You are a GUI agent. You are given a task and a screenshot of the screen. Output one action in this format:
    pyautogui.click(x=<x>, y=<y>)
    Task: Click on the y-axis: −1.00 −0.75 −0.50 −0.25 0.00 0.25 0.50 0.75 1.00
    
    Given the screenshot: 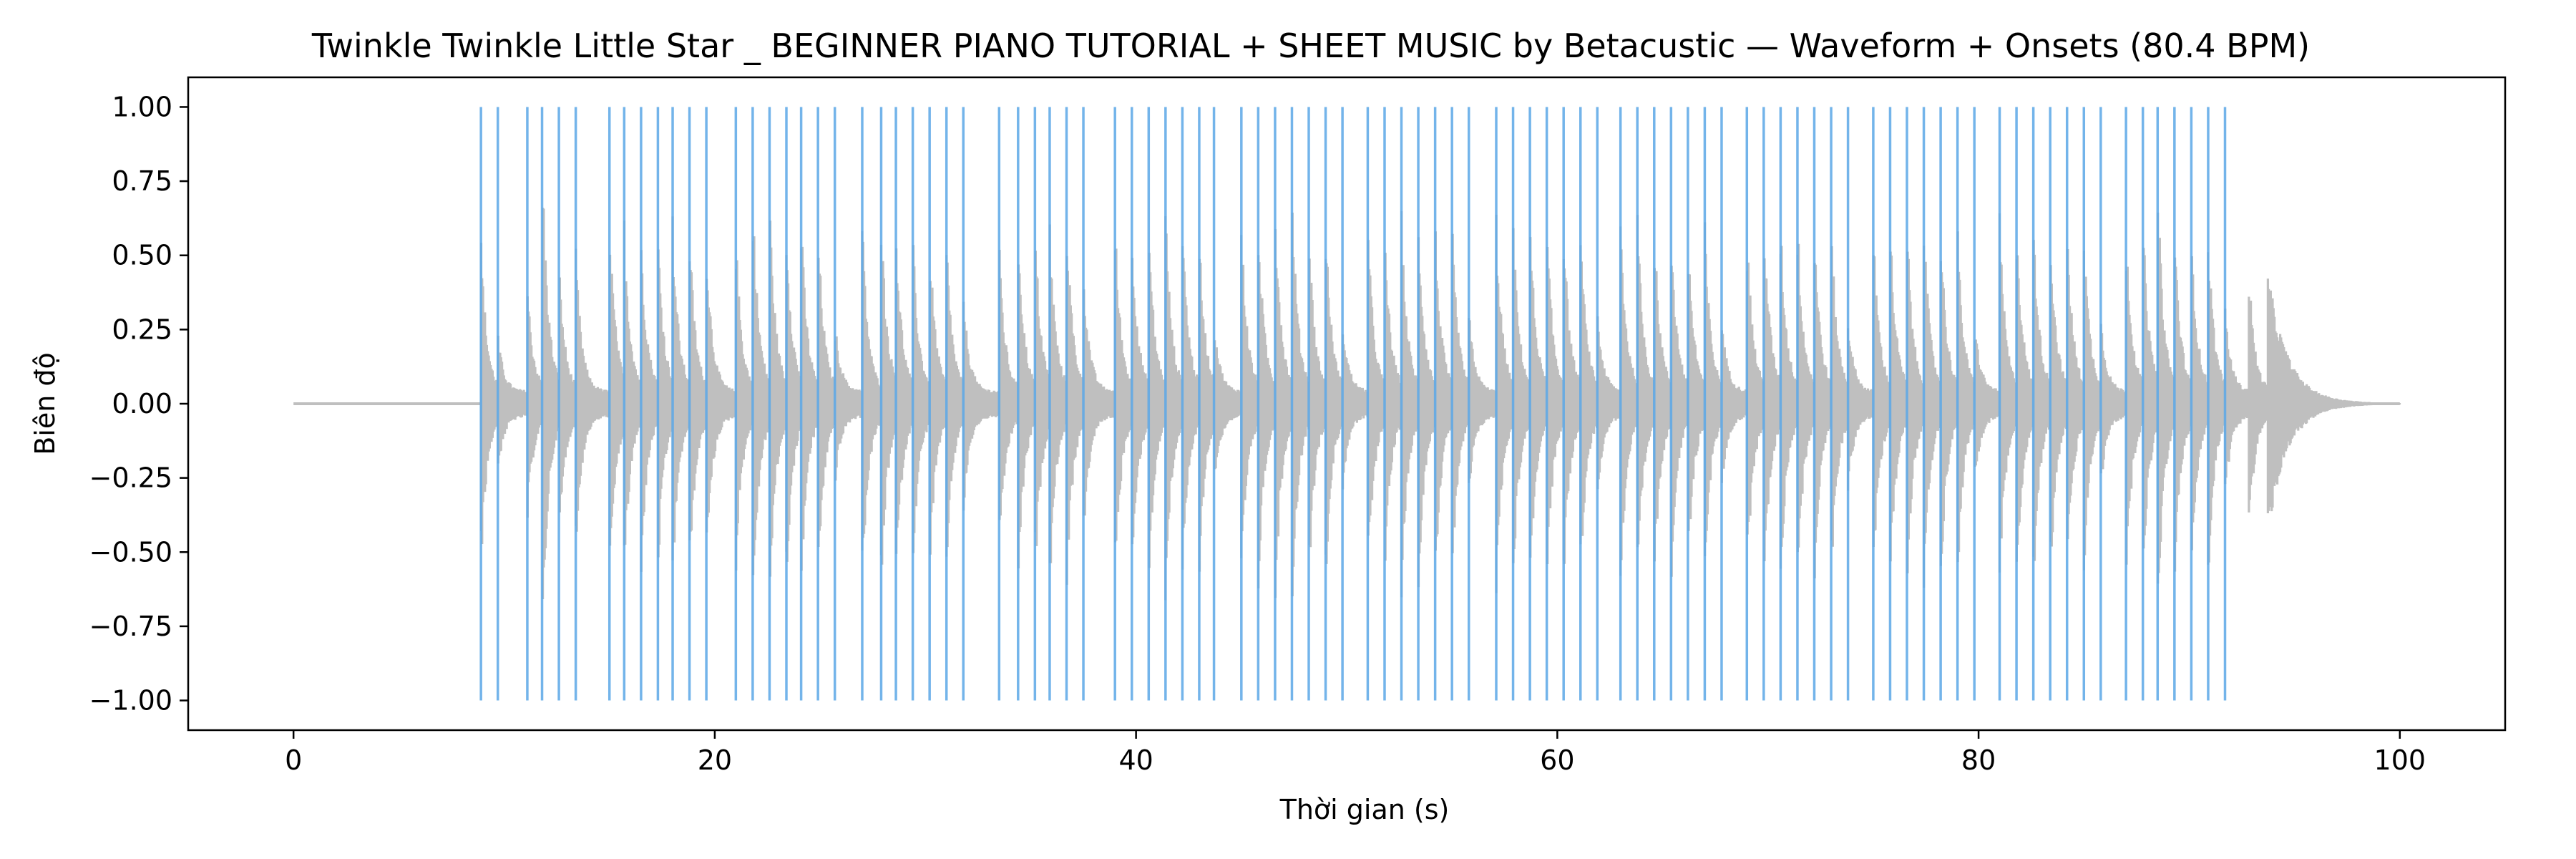 What is the action you would take?
    pyautogui.click(x=138, y=404)
    